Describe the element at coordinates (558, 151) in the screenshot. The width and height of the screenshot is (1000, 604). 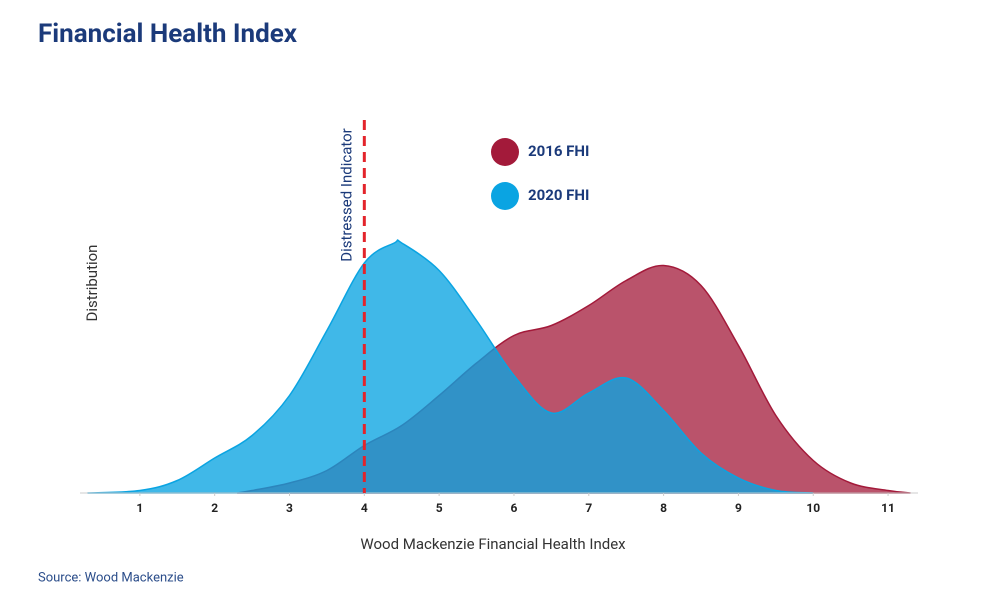
I see `legend-label: 2016 FHI` at that location.